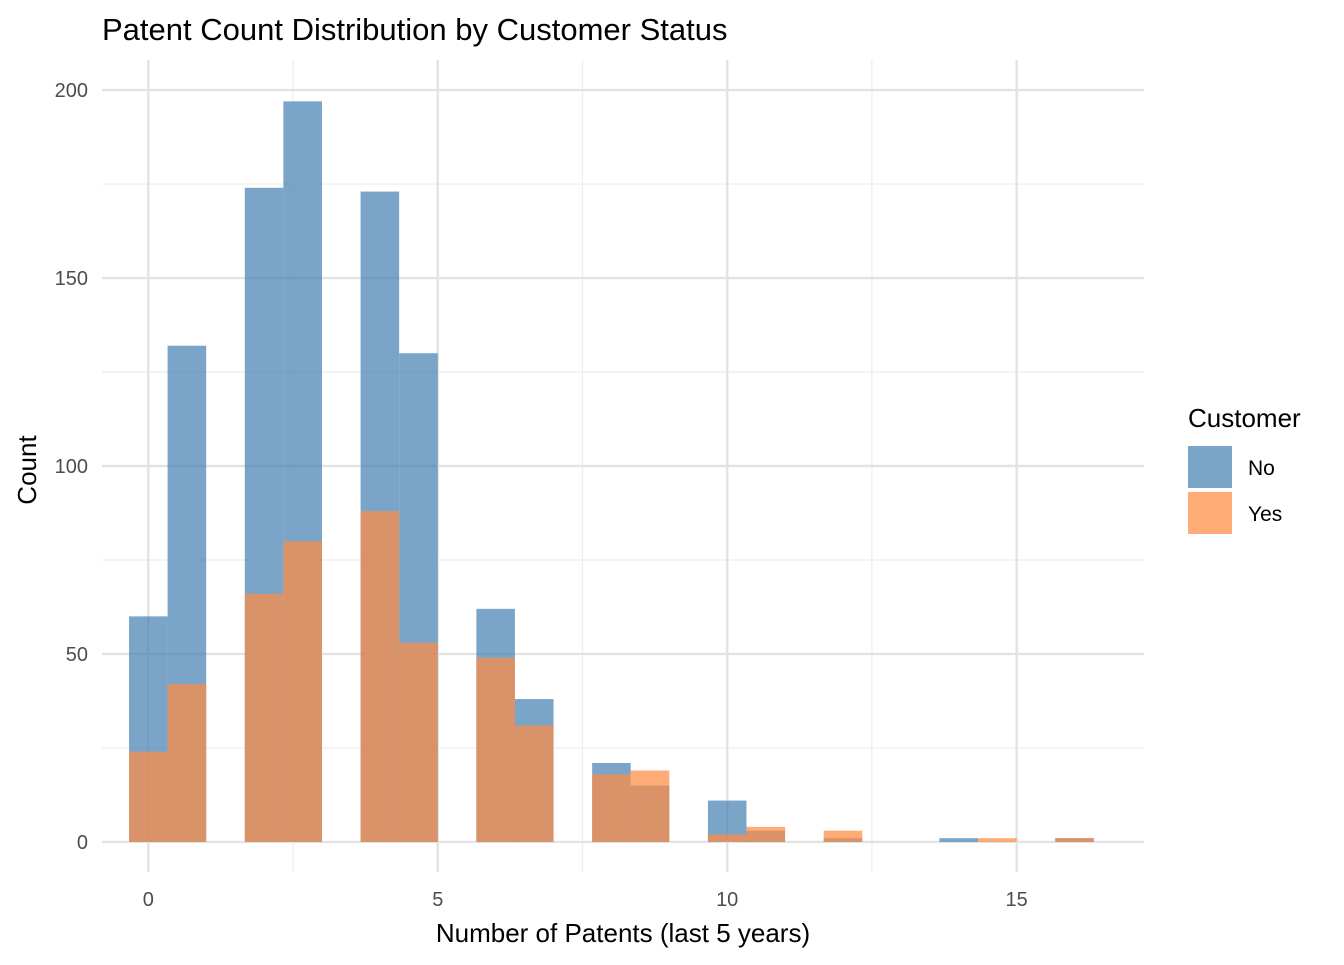 The image size is (1344, 965). Describe the element at coordinates (1244, 418) in the screenshot. I see `legend-title: Customer` at that location.